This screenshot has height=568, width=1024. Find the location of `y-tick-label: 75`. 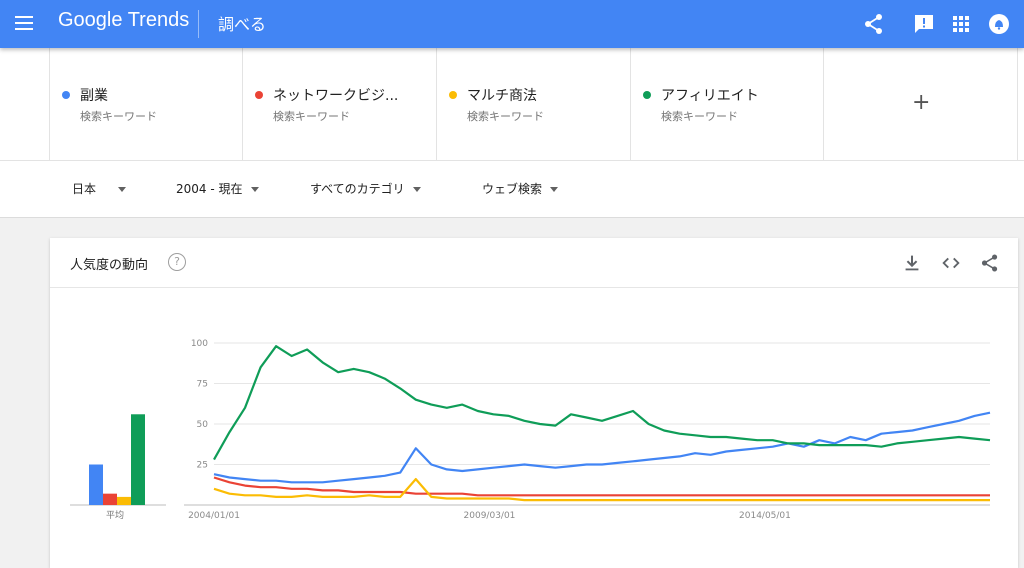

y-tick-label: 75 is located at coordinates (202, 385).